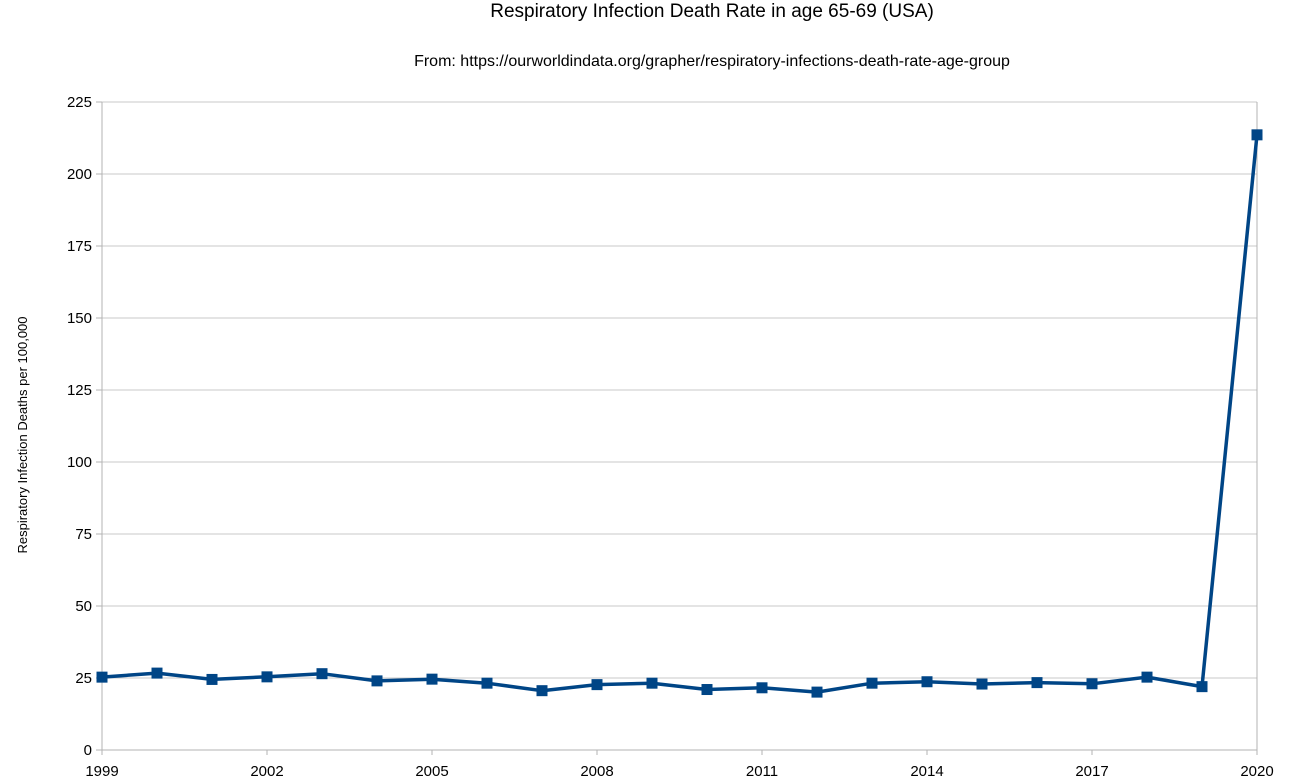 Image resolution: width=1302 pixels, height=781 pixels. Describe the element at coordinates (266, 771) in the screenshot. I see `x-tick-label: 2002` at that location.